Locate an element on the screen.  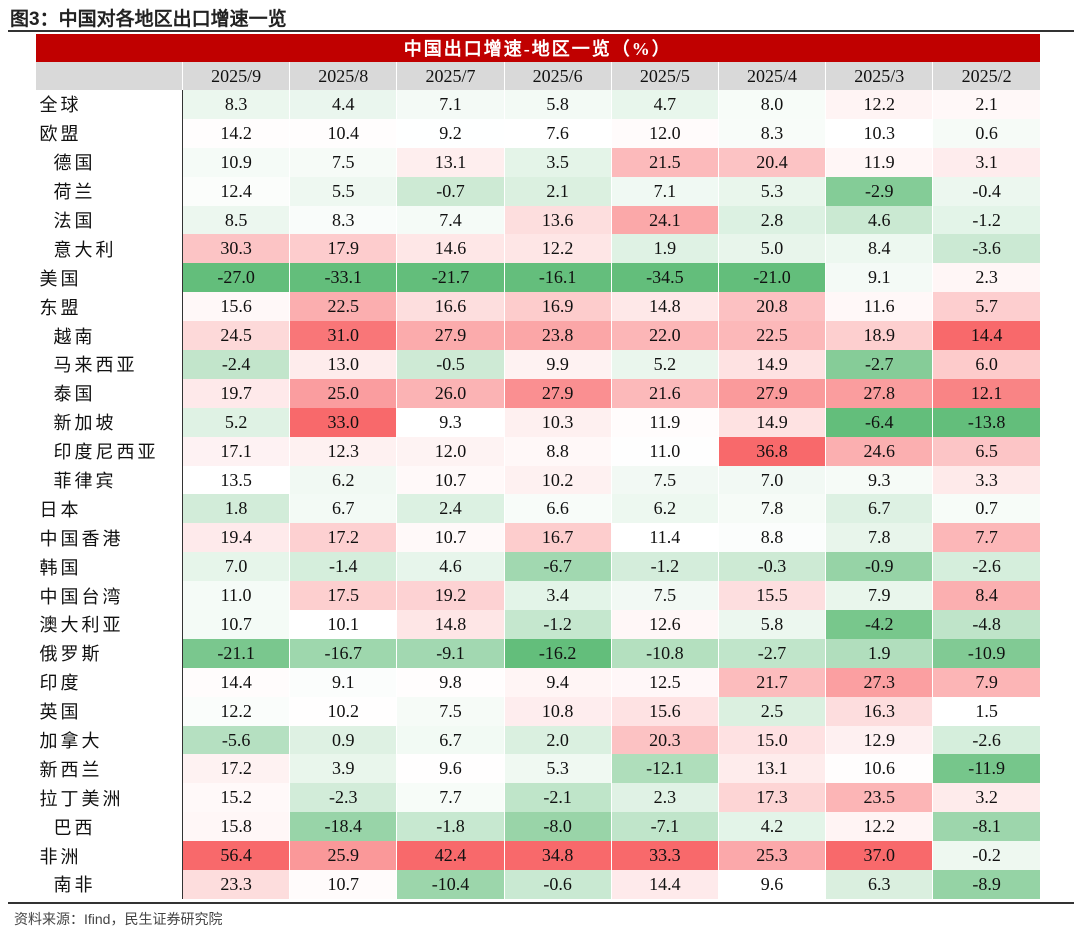
row: 东盟 15.6 22.5 16.6 16.9 14.8 20.8 11.6 5.7 is located at coordinates (537, 307).